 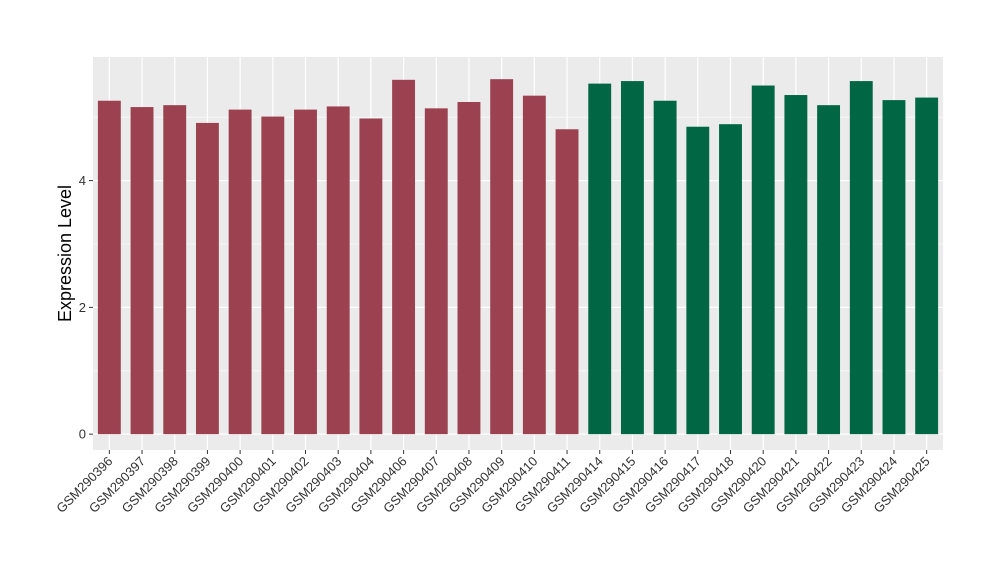 What do you see at coordinates (82, 180) in the screenshot?
I see `y-tick-label: 4` at bounding box center [82, 180].